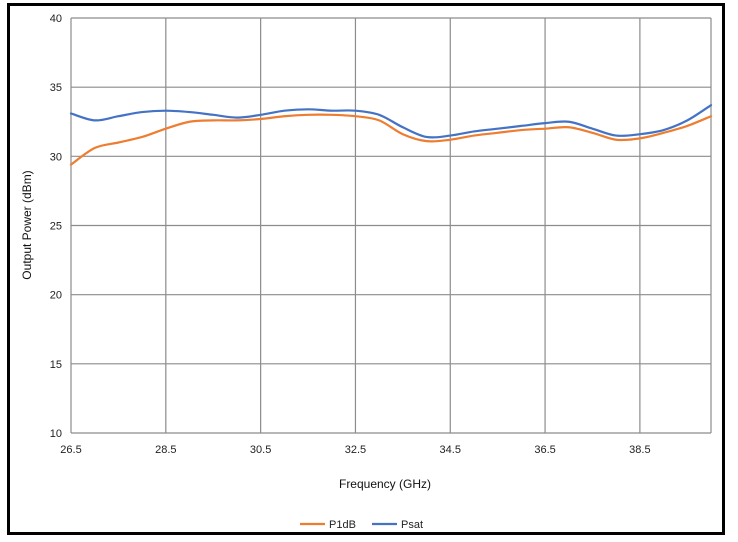 This screenshot has height=542, width=738. Describe the element at coordinates (361, 525) in the screenshot. I see `legend: P1dB Psat` at that location.